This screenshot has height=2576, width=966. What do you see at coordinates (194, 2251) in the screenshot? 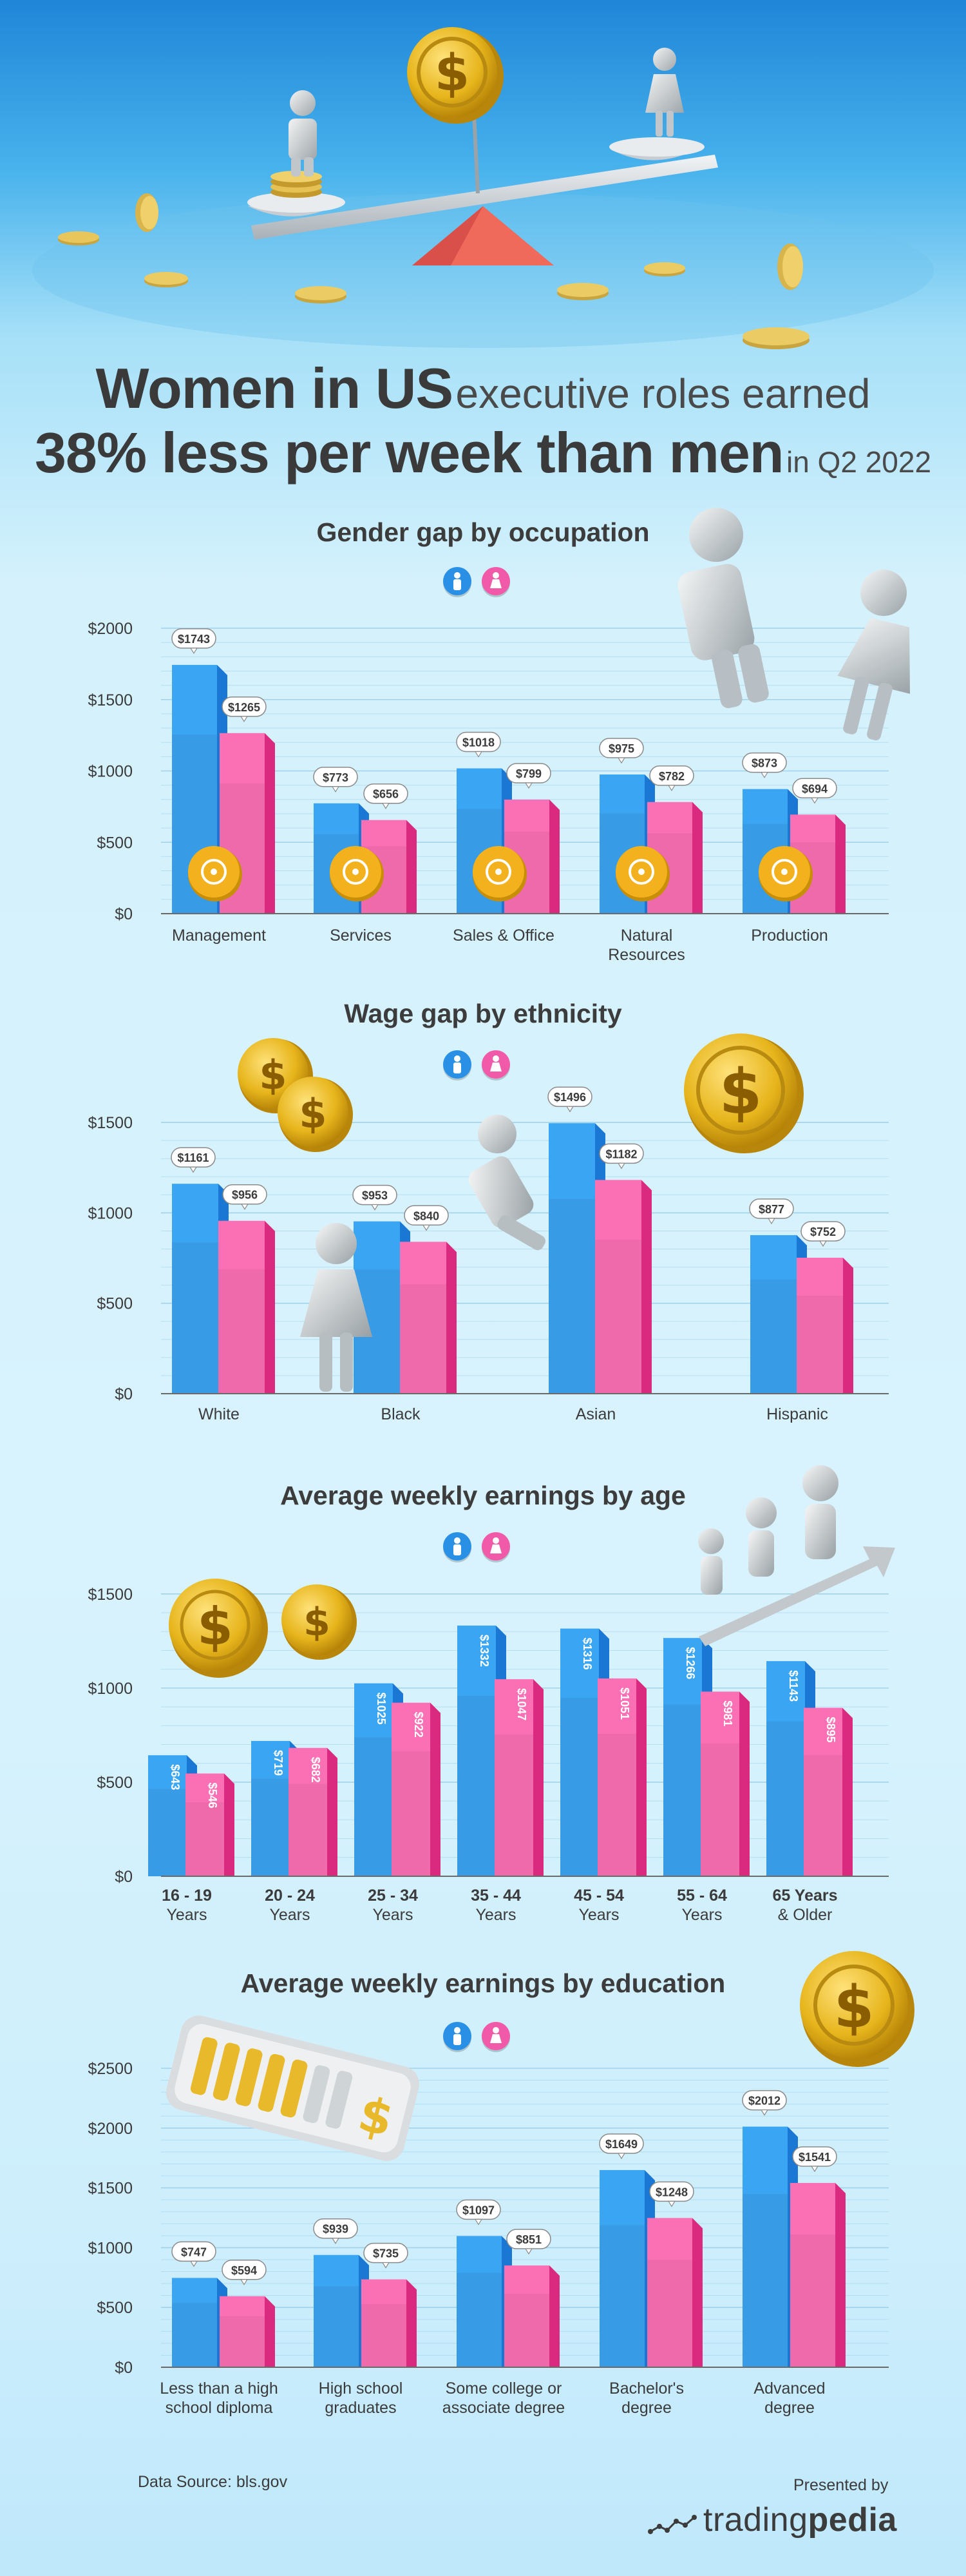
I see `value-label: $747` at bounding box center [194, 2251].